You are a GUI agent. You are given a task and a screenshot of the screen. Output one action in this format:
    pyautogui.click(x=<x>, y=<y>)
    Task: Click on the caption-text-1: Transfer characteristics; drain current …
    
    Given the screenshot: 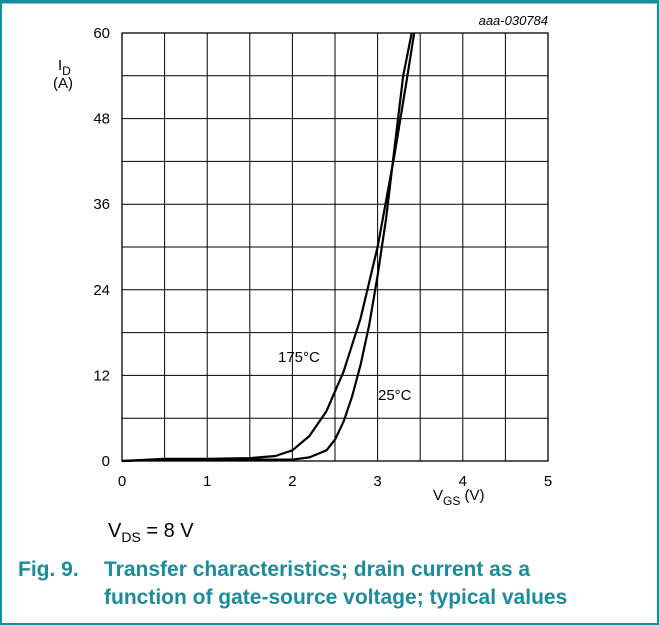 What is the action you would take?
    pyautogui.click(x=317, y=569)
    